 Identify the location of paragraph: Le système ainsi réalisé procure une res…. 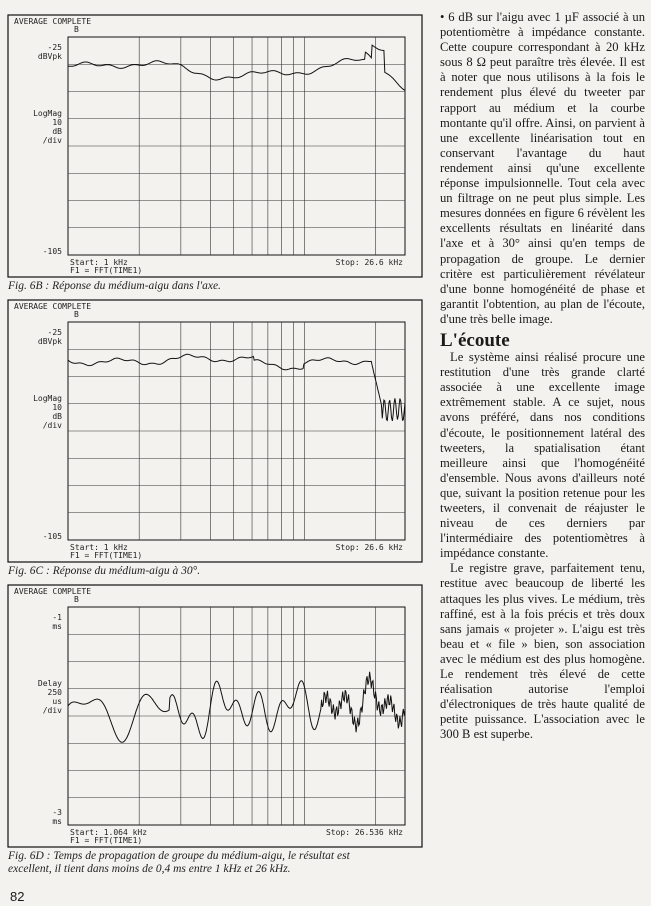
(542, 455).